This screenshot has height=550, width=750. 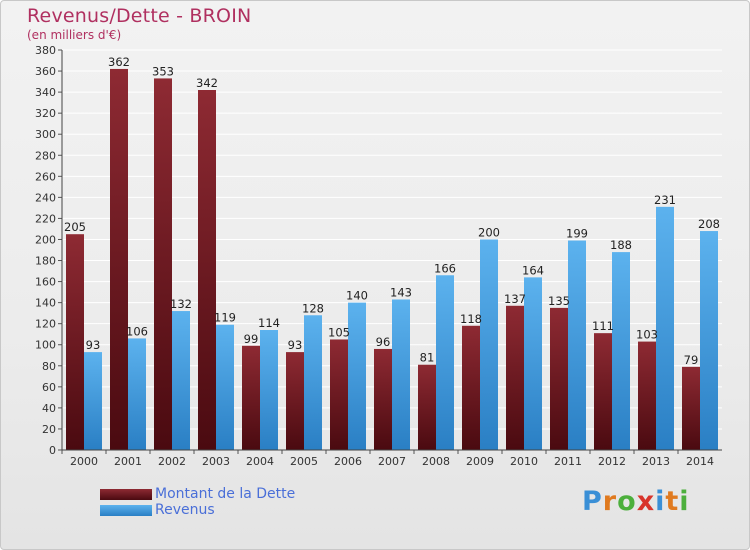 What do you see at coordinates (647, 335) in the screenshot?
I see `data-label: 103` at bounding box center [647, 335].